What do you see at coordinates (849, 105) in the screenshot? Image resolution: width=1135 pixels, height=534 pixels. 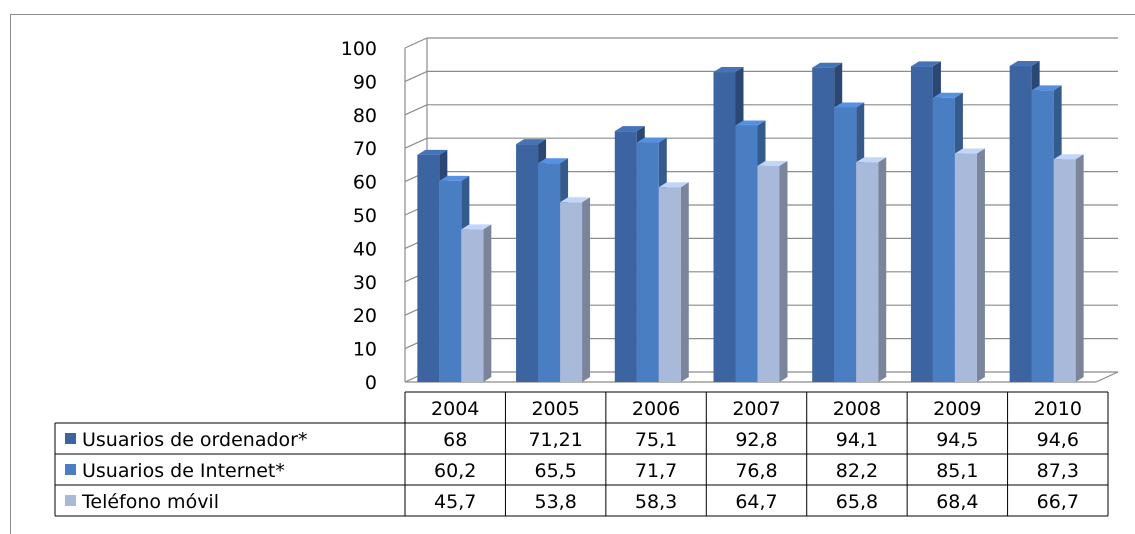 I see `bar-top-1-2008` at bounding box center [849, 105].